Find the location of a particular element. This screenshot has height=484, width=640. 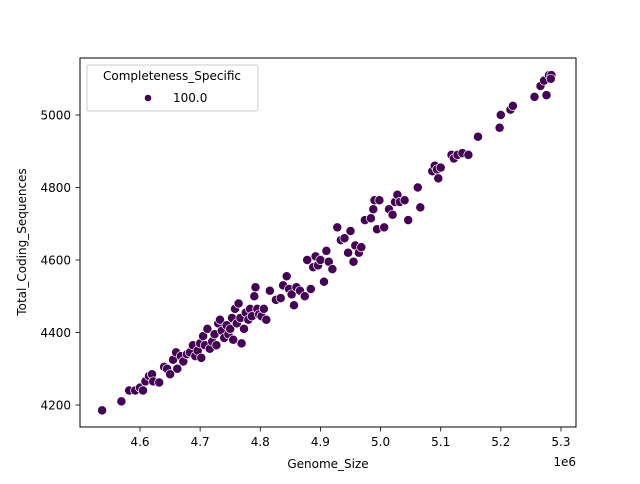

y-axis-ticks: 4200 4400 4600 4800 5000 is located at coordinates (60, 261).